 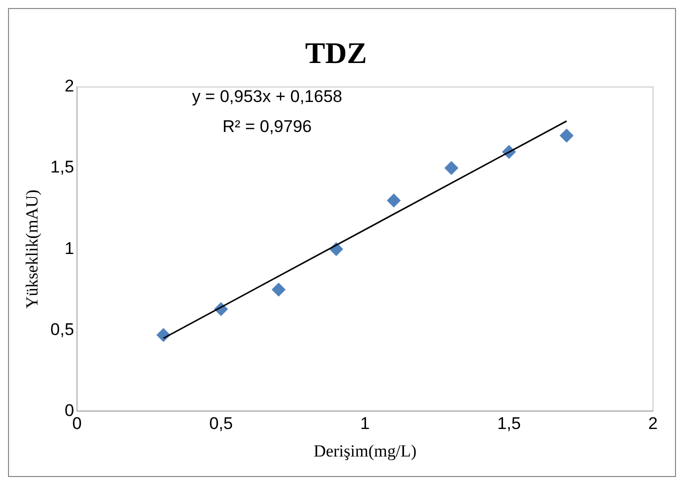 I want to click on y-tick-label: 0,5, so click(x=62, y=329).